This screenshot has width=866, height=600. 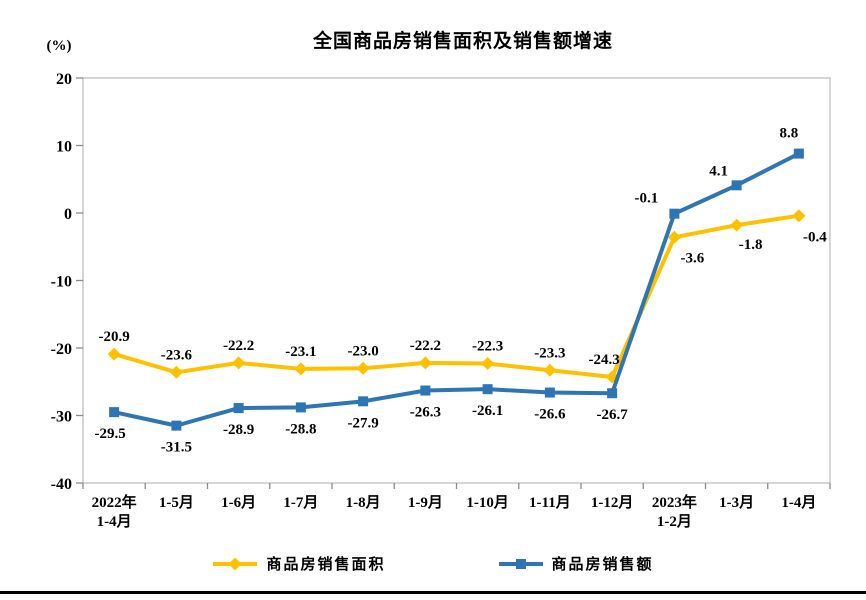 I want to click on data-label: -28.8, so click(x=300, y=429).